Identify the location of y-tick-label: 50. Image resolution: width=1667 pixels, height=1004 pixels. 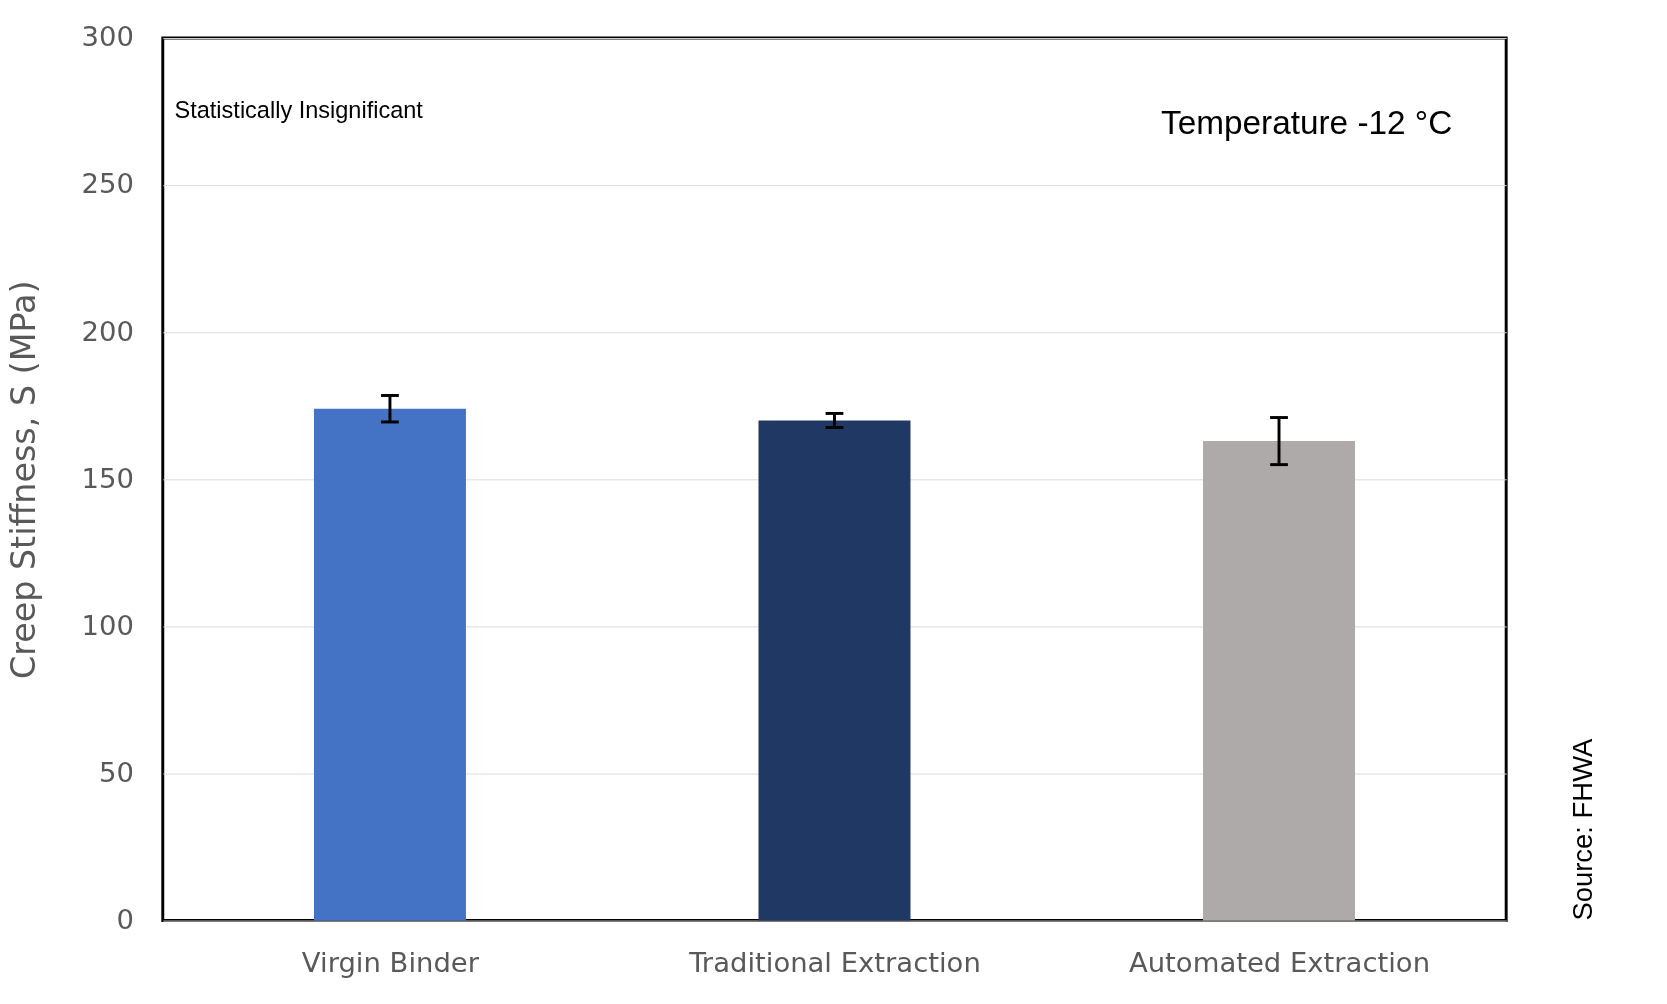
(116, 772).